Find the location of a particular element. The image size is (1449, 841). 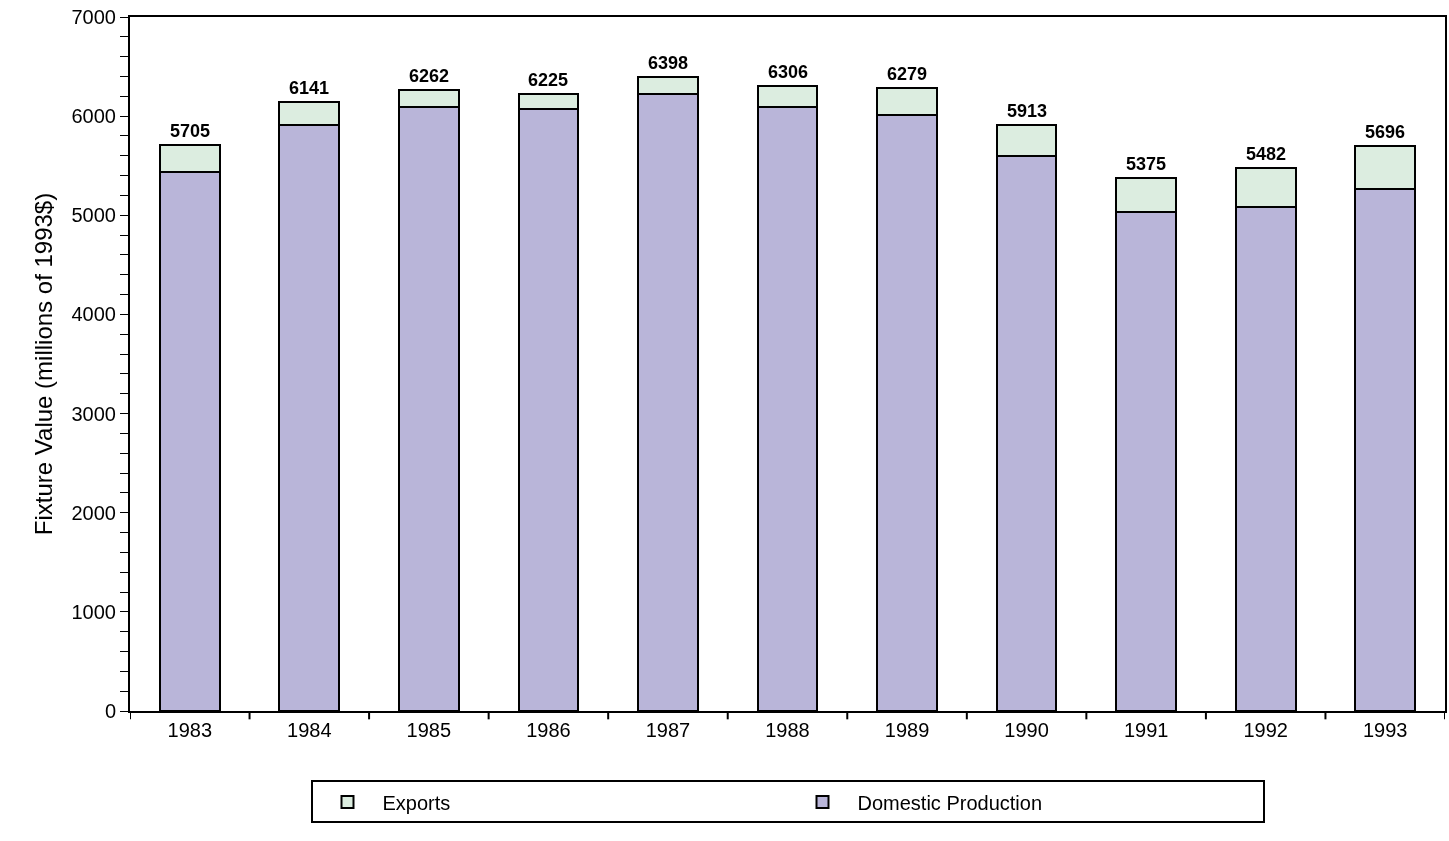

total-label: 6262 is located at coordinates (429, 76).